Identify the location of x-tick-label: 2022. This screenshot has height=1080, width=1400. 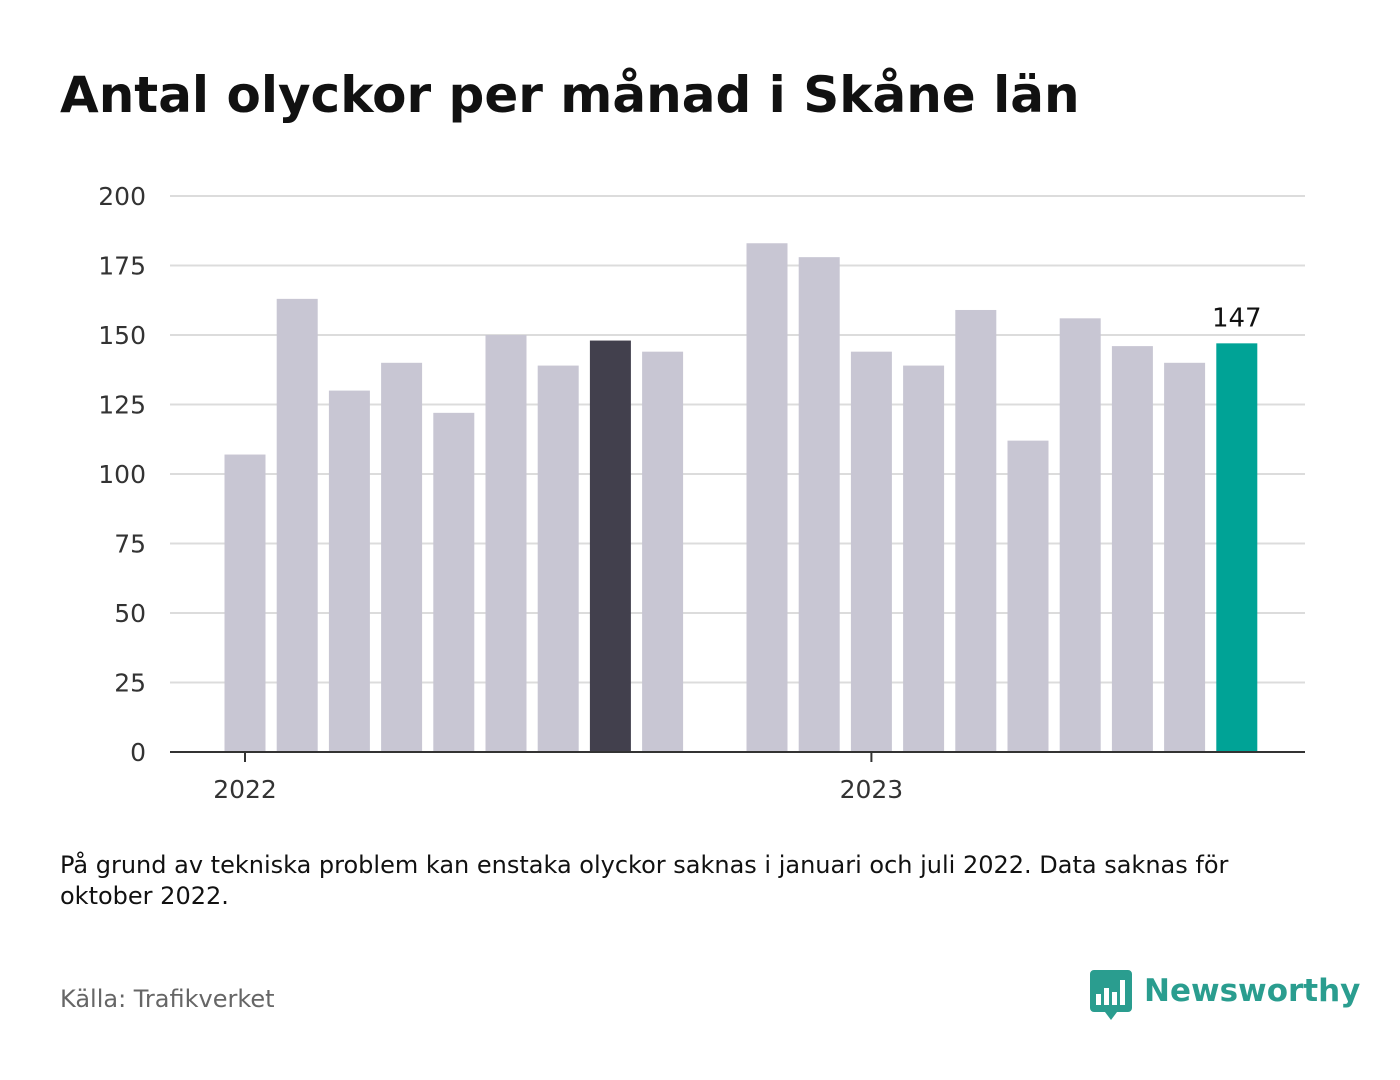
(245, 789).